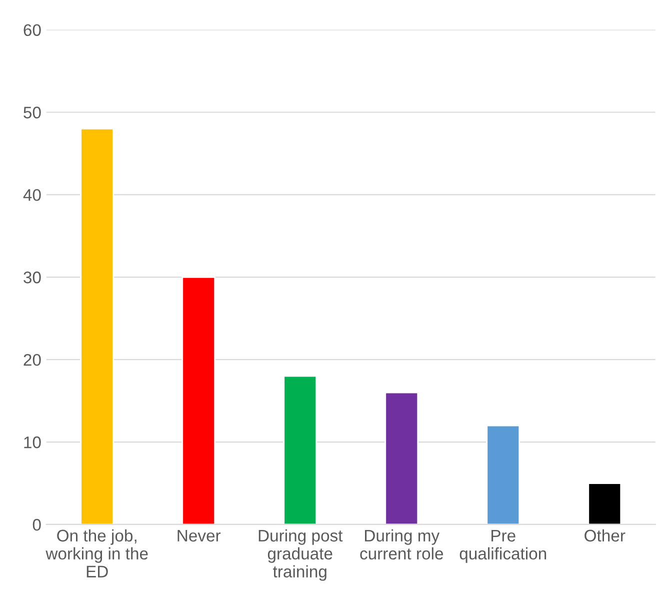 This screenshot has width=662, height=596. I want to click on y-tick-label: 40, so click(32, 195).